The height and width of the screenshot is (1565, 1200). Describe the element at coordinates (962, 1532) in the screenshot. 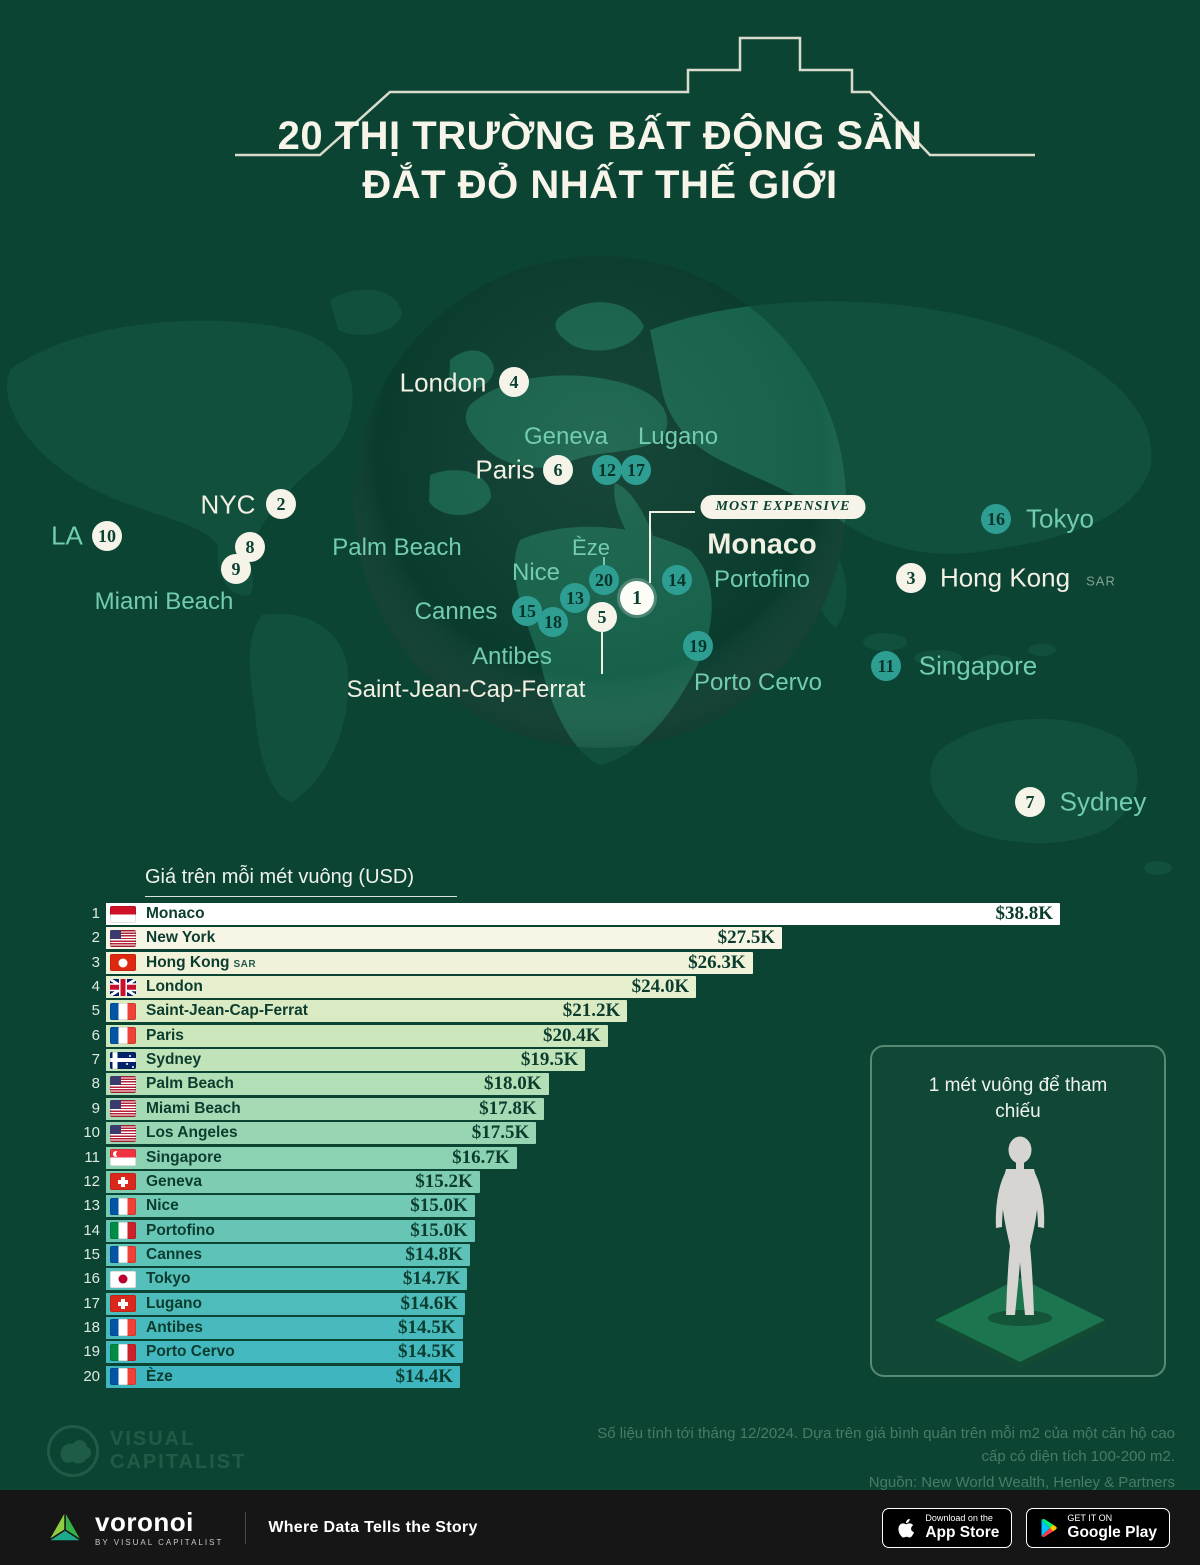

I see `app-store-big-text: App Store` at that location.